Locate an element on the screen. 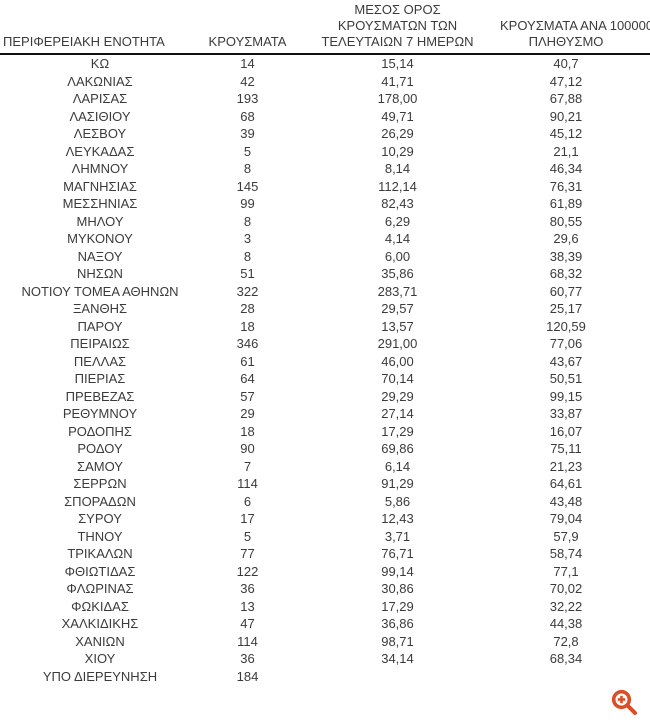  avg7-value: 69,86 is located at coordinates (397, 448).